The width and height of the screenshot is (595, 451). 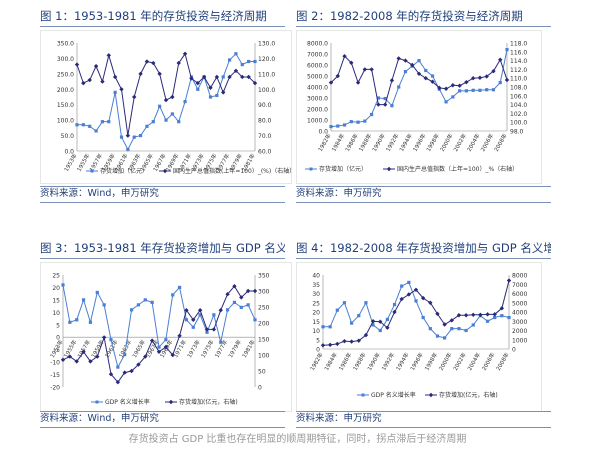 What do you see at coordinates (343, 169) in the screenshot?
I see `legend-label: 存货增加（亿元）` at bounding box center [343, 169].